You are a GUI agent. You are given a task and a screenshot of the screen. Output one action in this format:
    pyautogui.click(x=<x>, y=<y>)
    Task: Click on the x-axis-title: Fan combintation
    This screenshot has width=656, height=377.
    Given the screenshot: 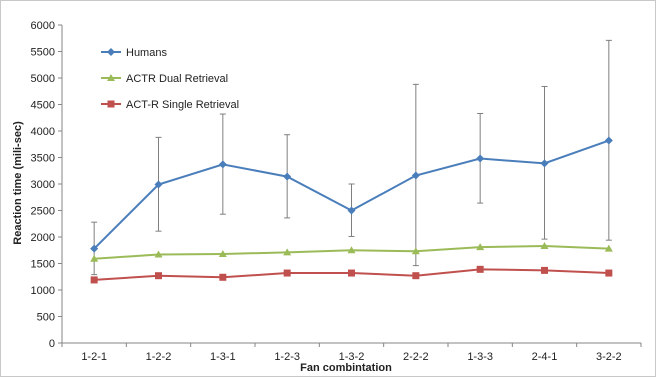 What is the action you would take?
    pyautogui.click(x=346, y=368)
    